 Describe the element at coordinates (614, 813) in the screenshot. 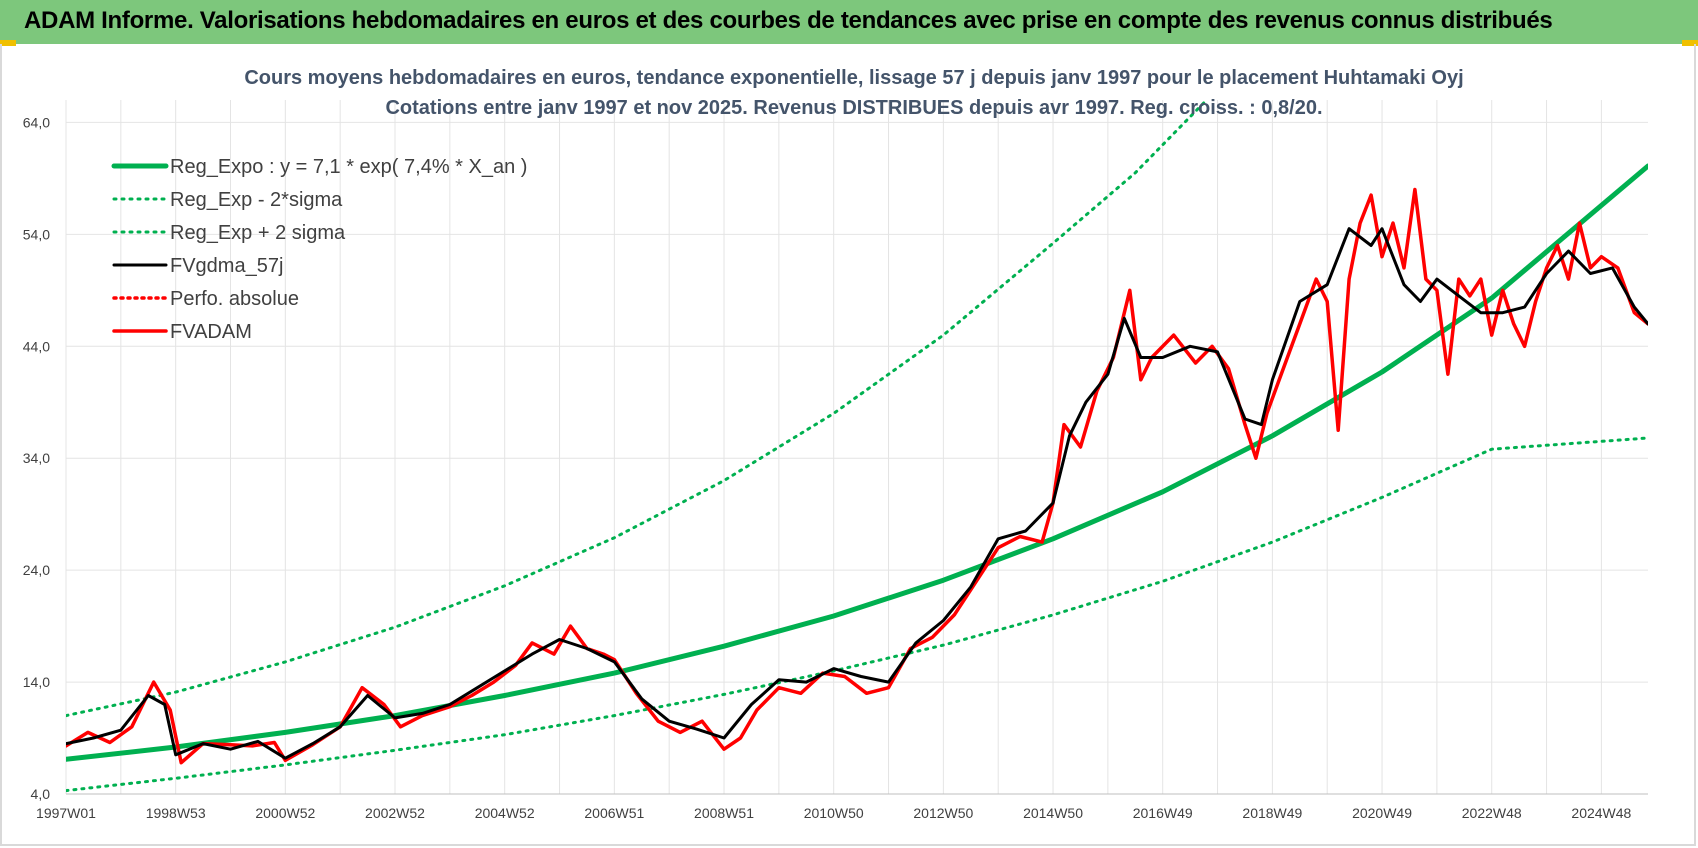

I see `x-tick-label: 2006W51` at that location.